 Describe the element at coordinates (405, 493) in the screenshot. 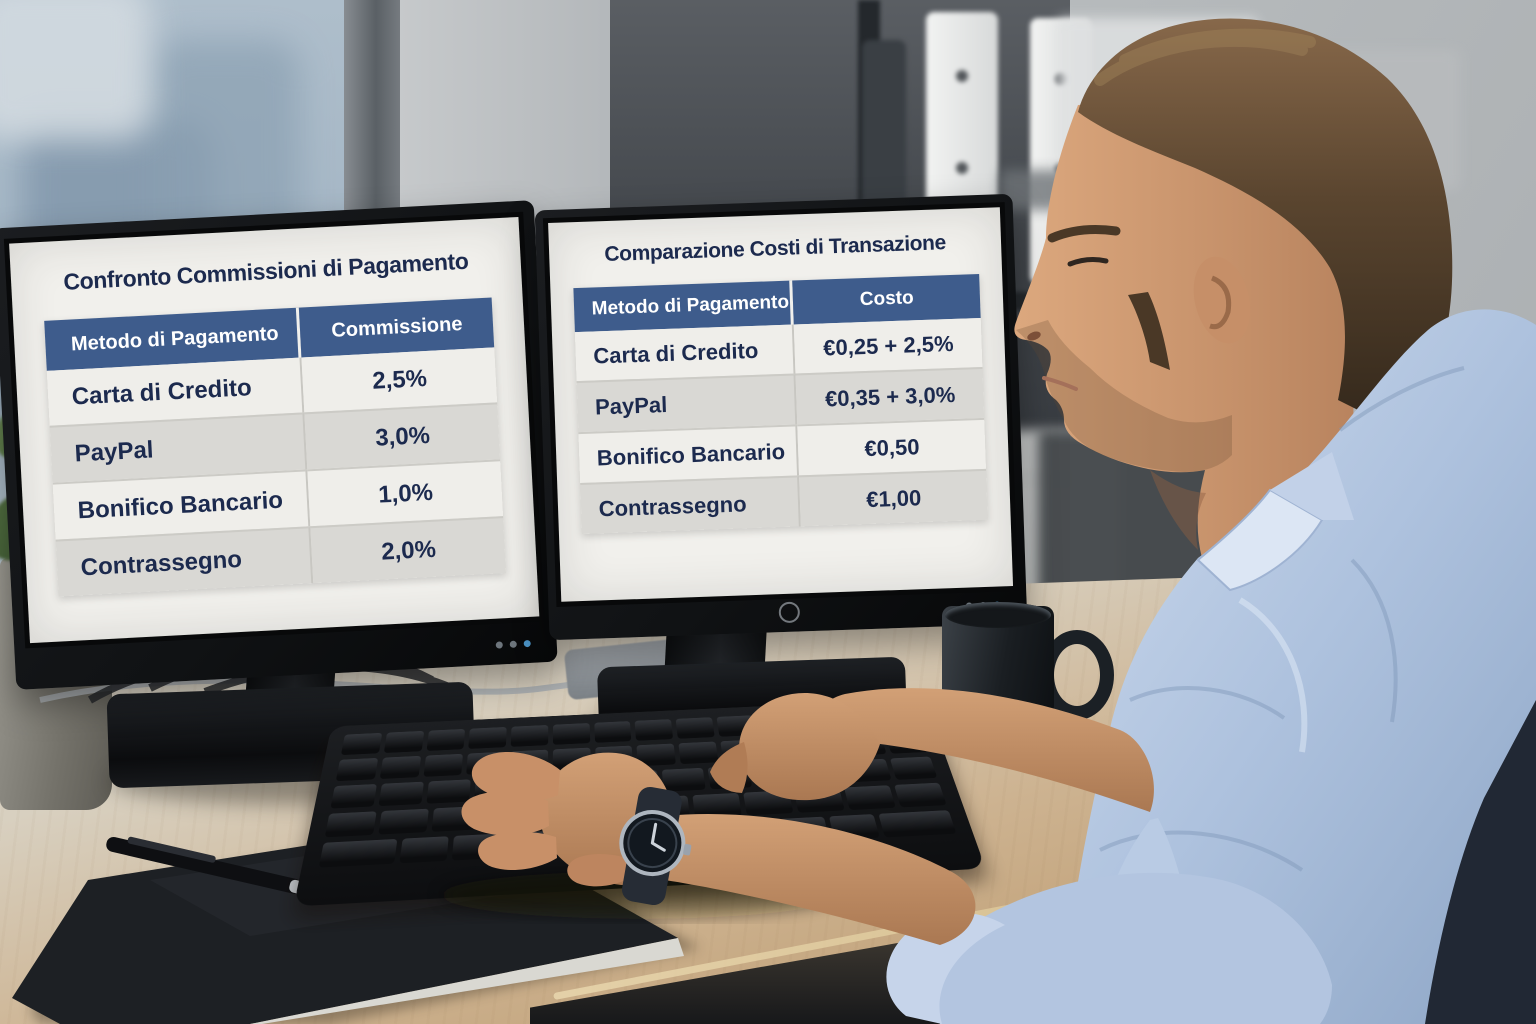

I see `value-cell: 1,0%` at that location.